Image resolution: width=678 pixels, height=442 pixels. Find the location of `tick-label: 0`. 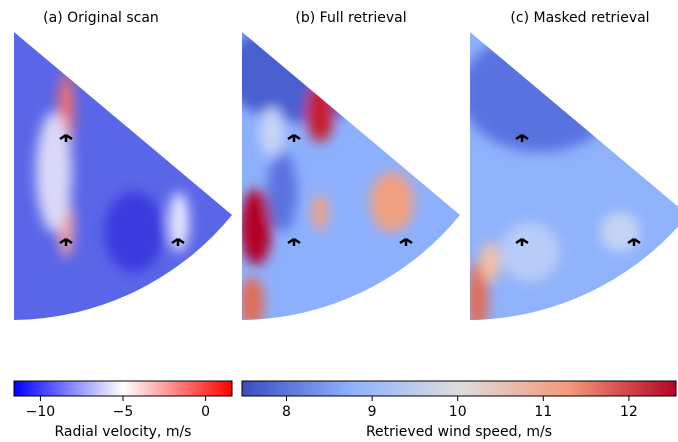

tick-label: 0 is located at coordinates (205, 412).